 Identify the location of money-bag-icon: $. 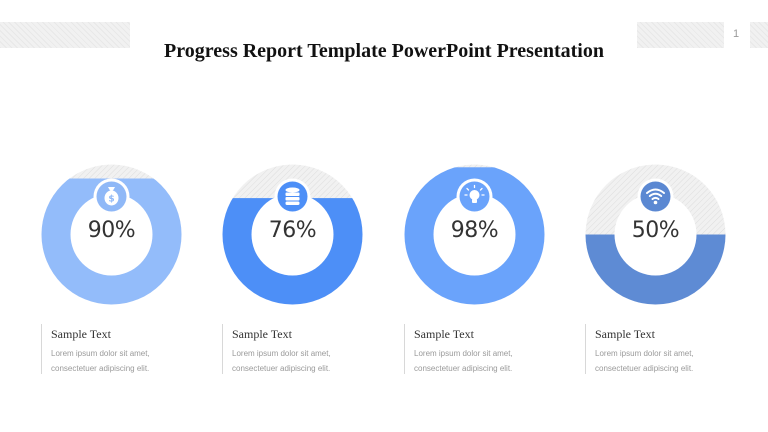
(111, 196).